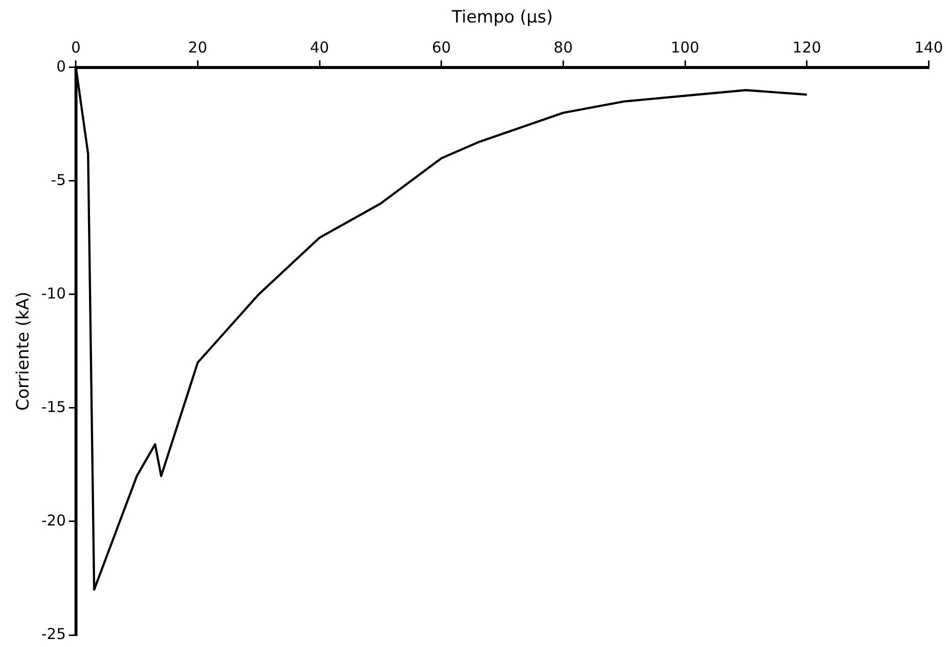 The height and width of the screenshot is (647, 946). I want to click on y-tick-label: -5, so click(58, 179).